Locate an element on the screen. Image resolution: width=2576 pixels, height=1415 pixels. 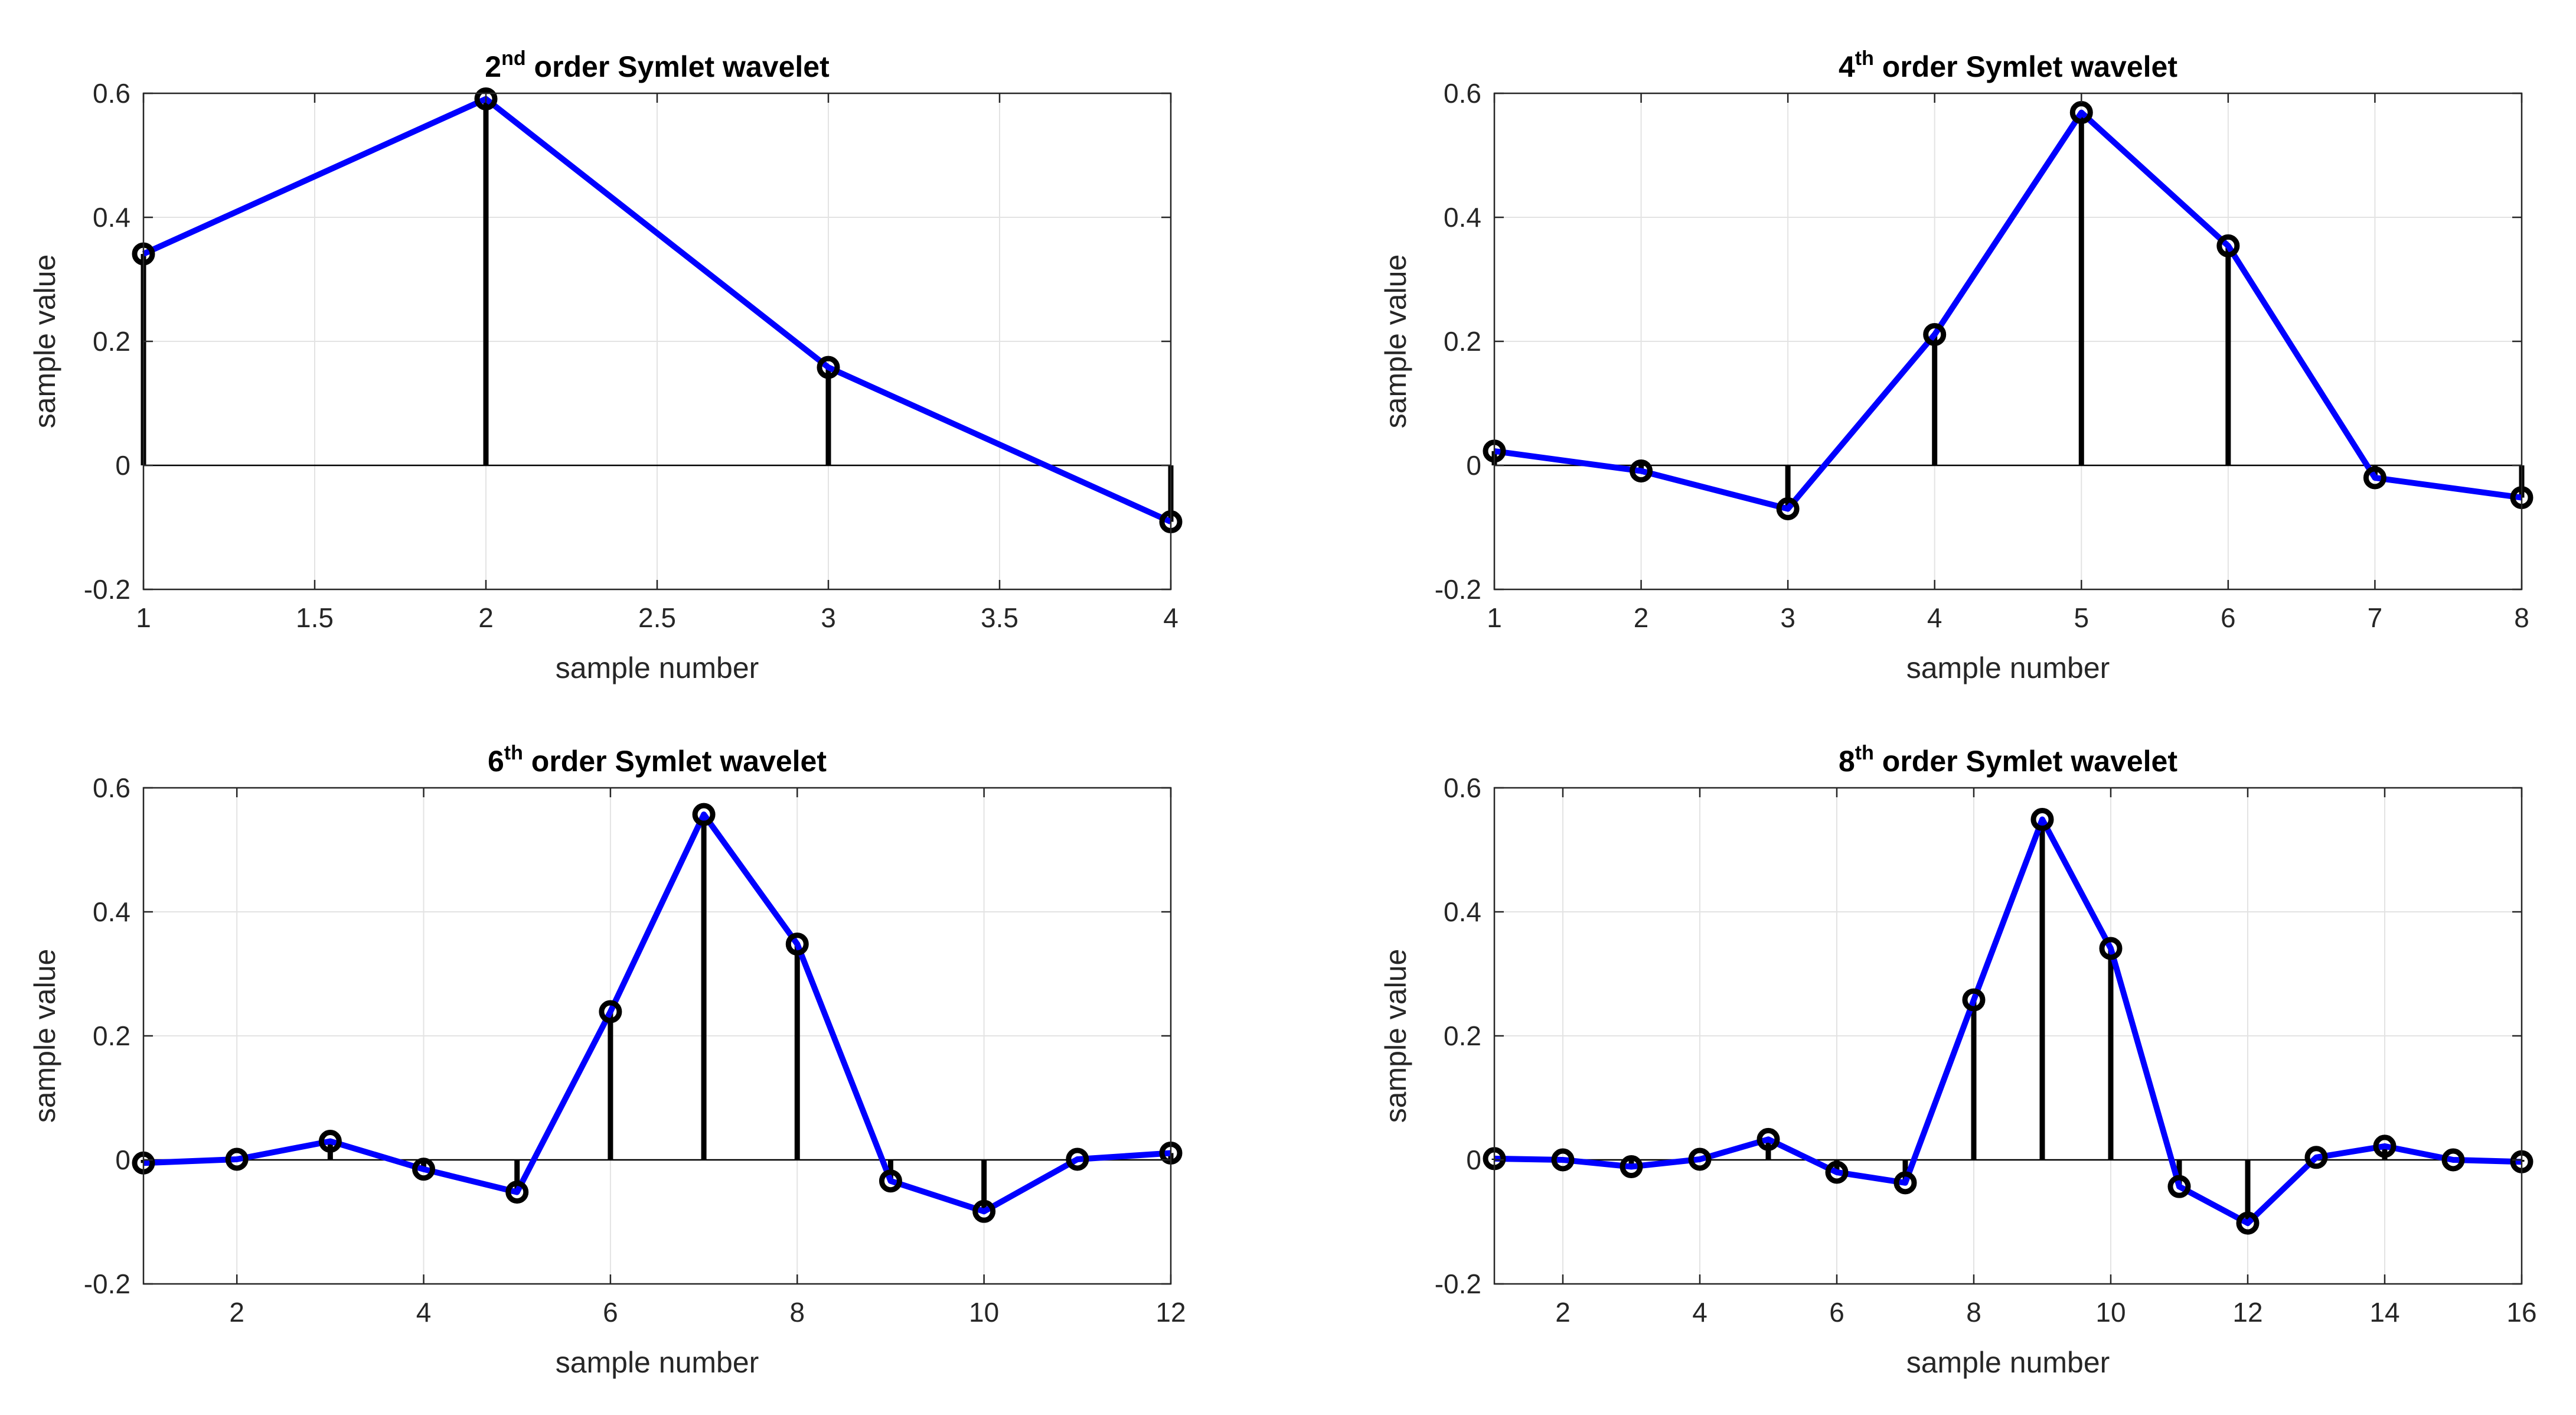
p1-title-order: 2 is located at coordinates (493, 66).